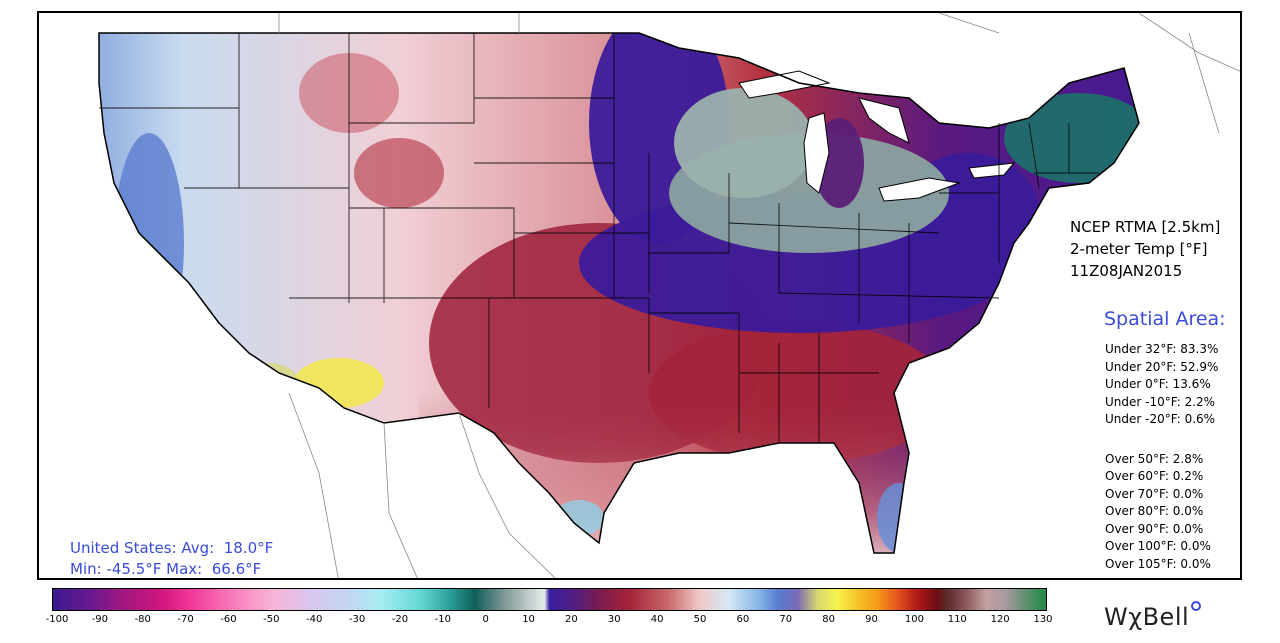  What do you see at coordinates (485, 619) in the screenshot?
I see `colorbar-tick-label: 0` at bounding box center [485, 619].